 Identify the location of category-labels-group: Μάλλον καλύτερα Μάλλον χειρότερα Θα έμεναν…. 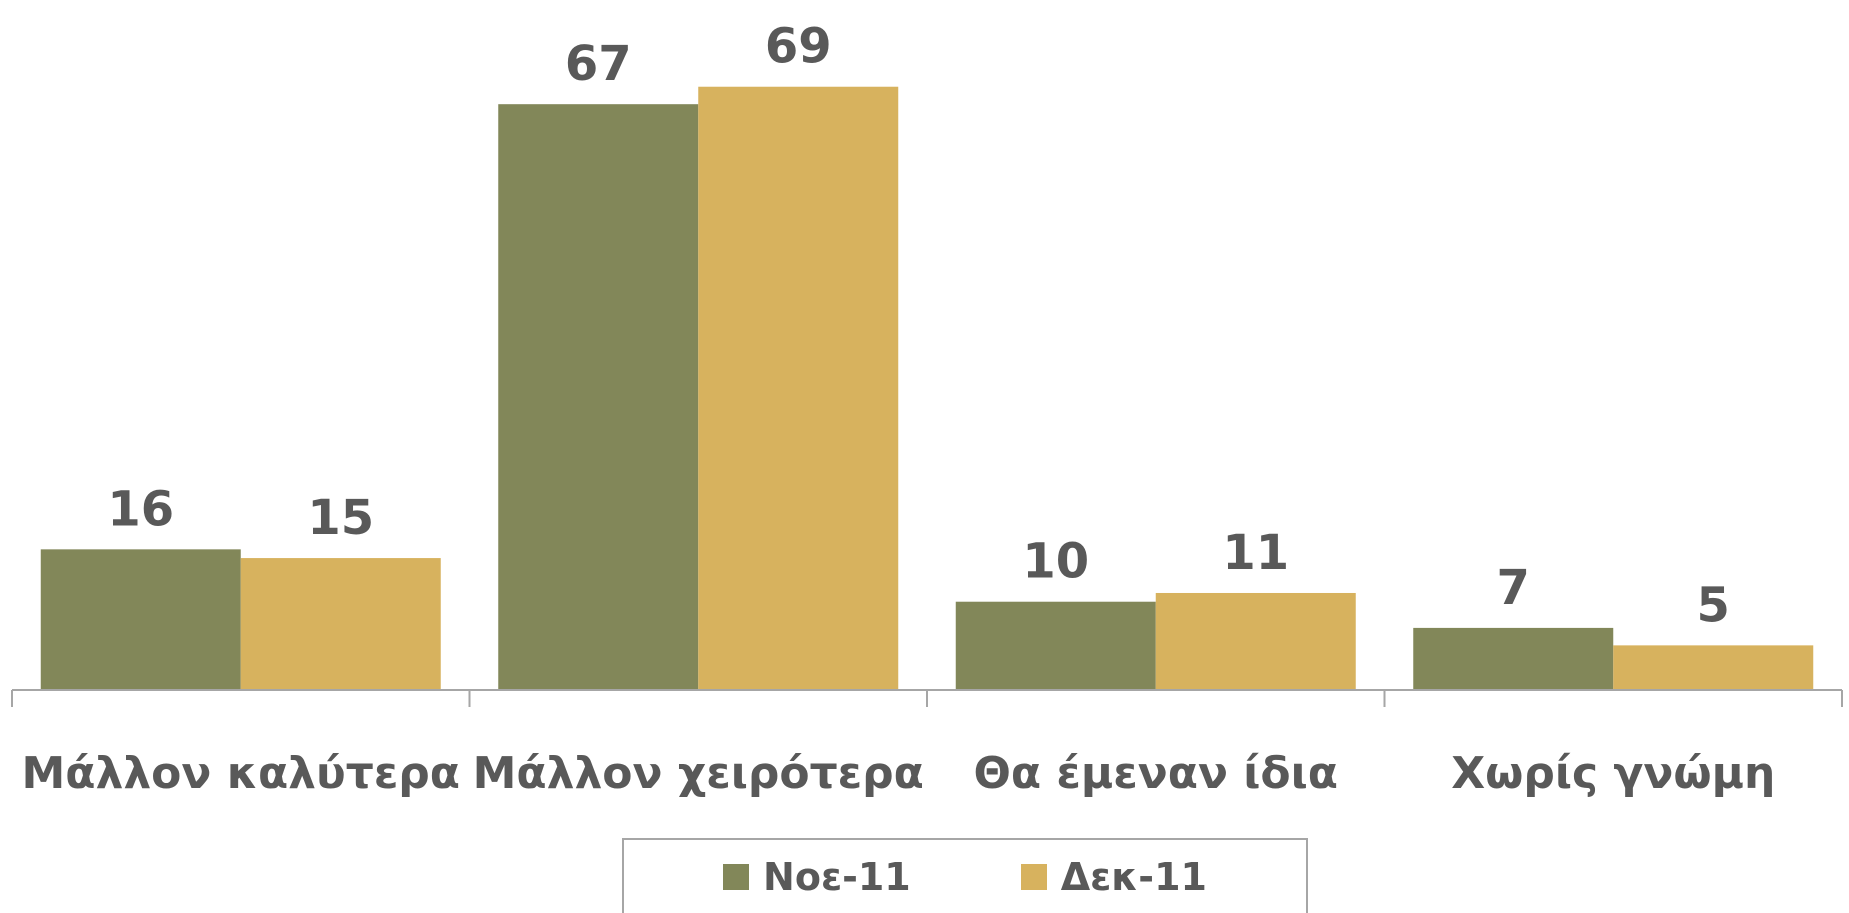
(898, 773).